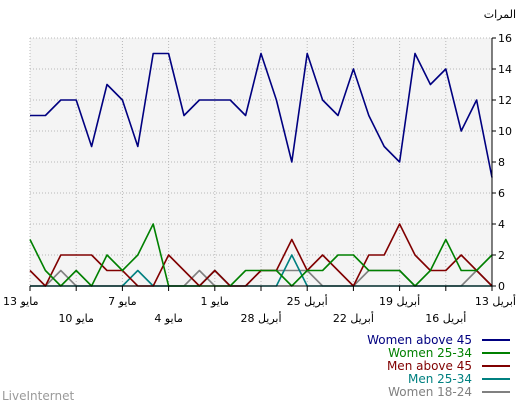 Image resolution: width=520 pixels, height=405 pixels. Describe the element at coordinates (353, 318) in the screenshot. I see `x-tick-label: 22 أبريل` at that location.